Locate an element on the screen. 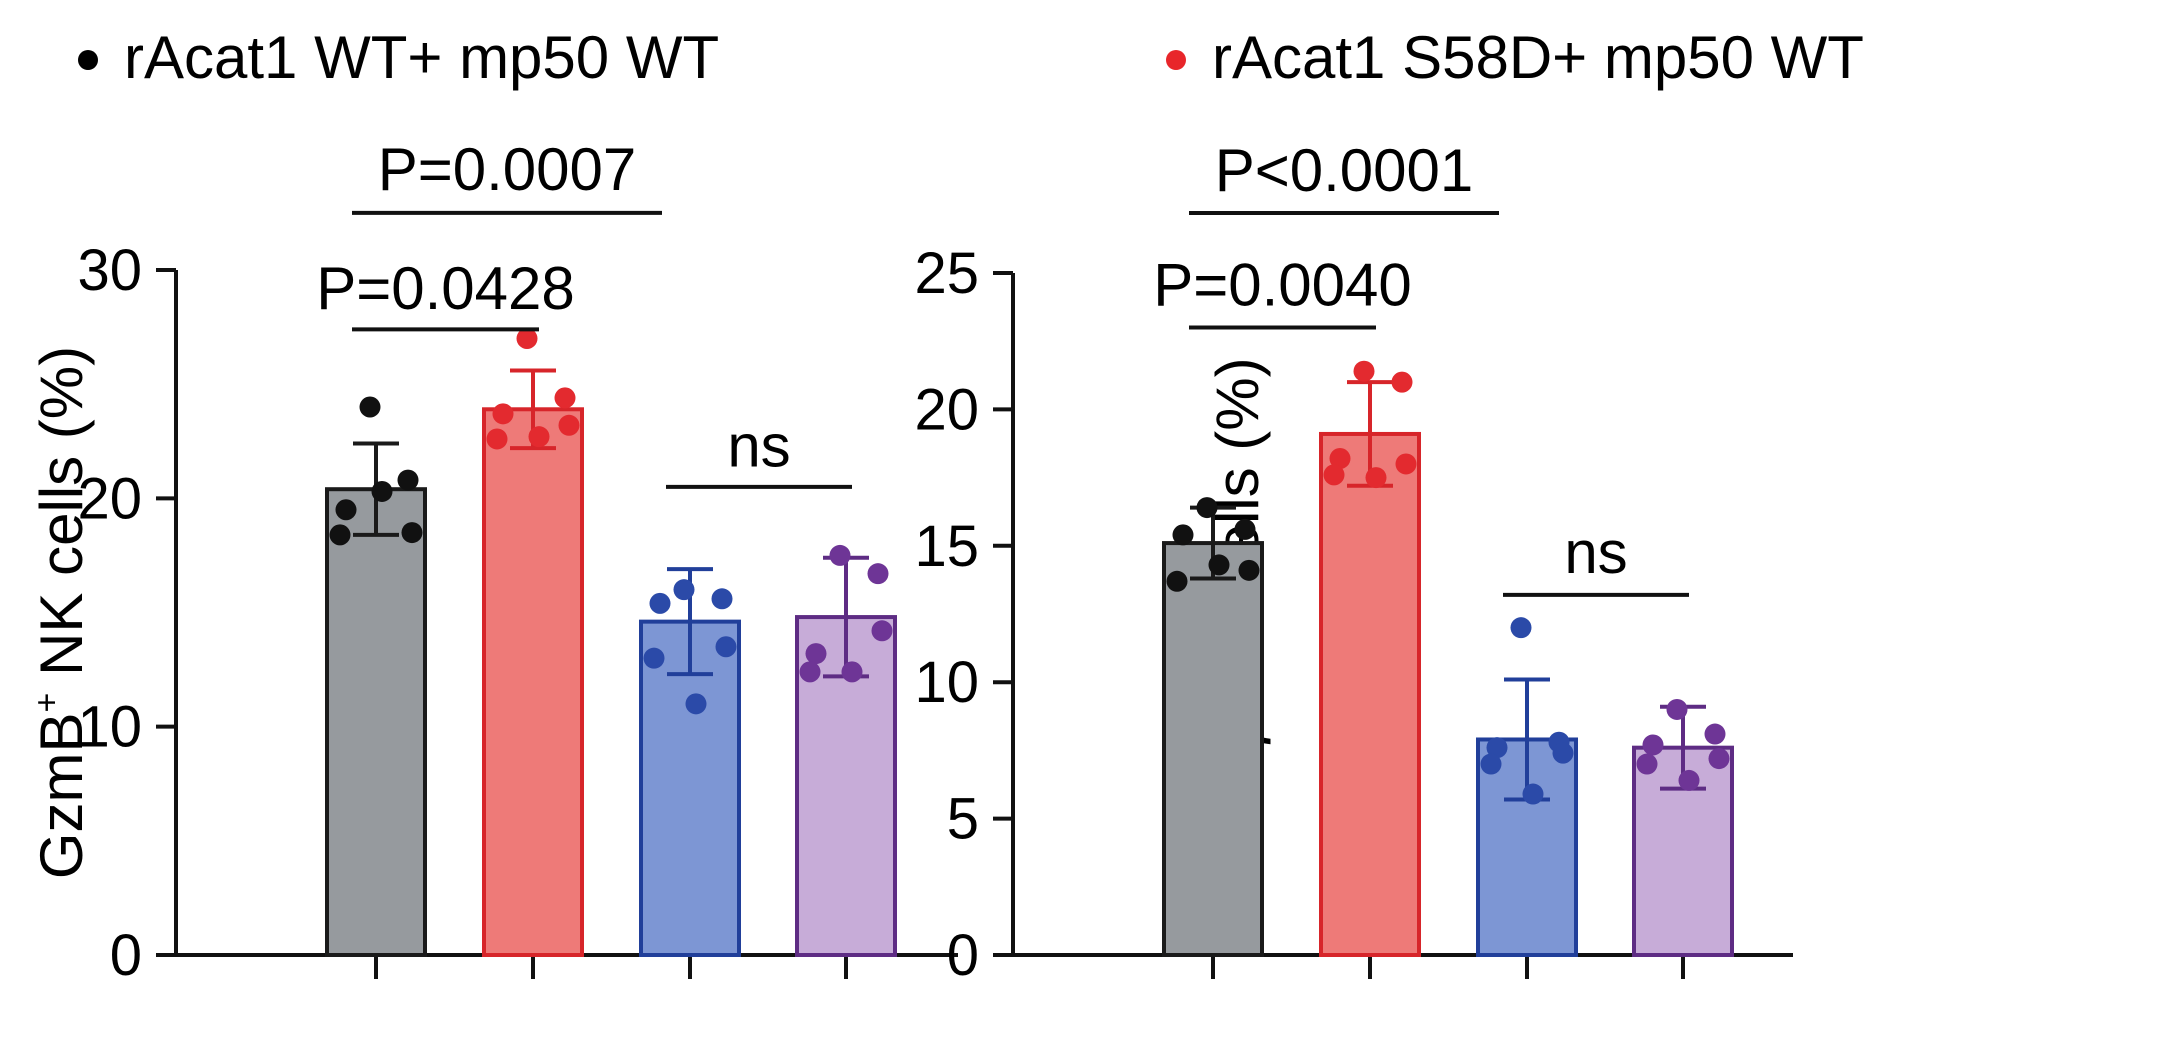 Image resolution: width=2168 pixels, height=1040 pixels. significance-label: P<0.0001 is located at coordinates (1344, 170).